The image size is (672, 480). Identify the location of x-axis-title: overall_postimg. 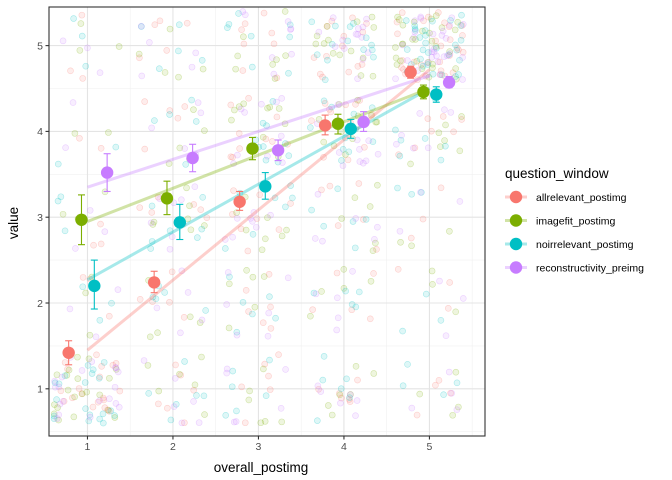
(261, 467).